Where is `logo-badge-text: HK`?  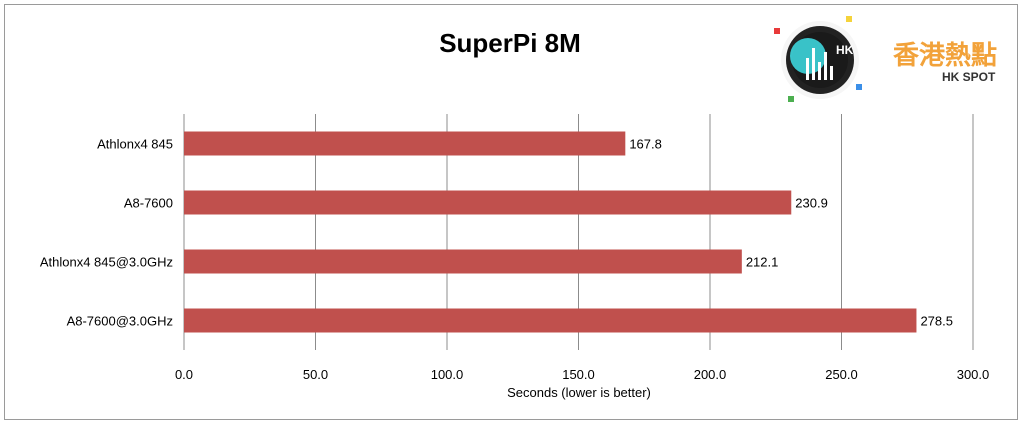 logo-badge-text: HK is located at coordinates (845, 50).